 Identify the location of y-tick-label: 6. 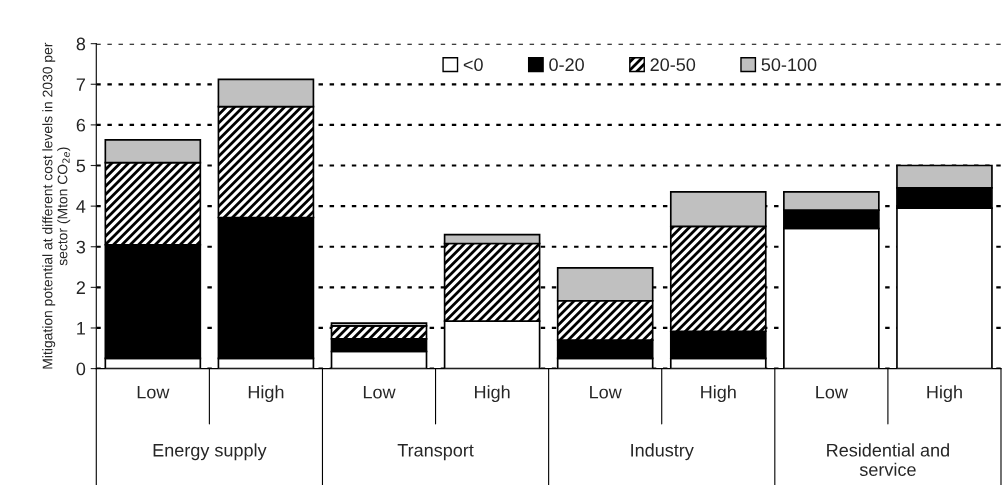
(81, 125).